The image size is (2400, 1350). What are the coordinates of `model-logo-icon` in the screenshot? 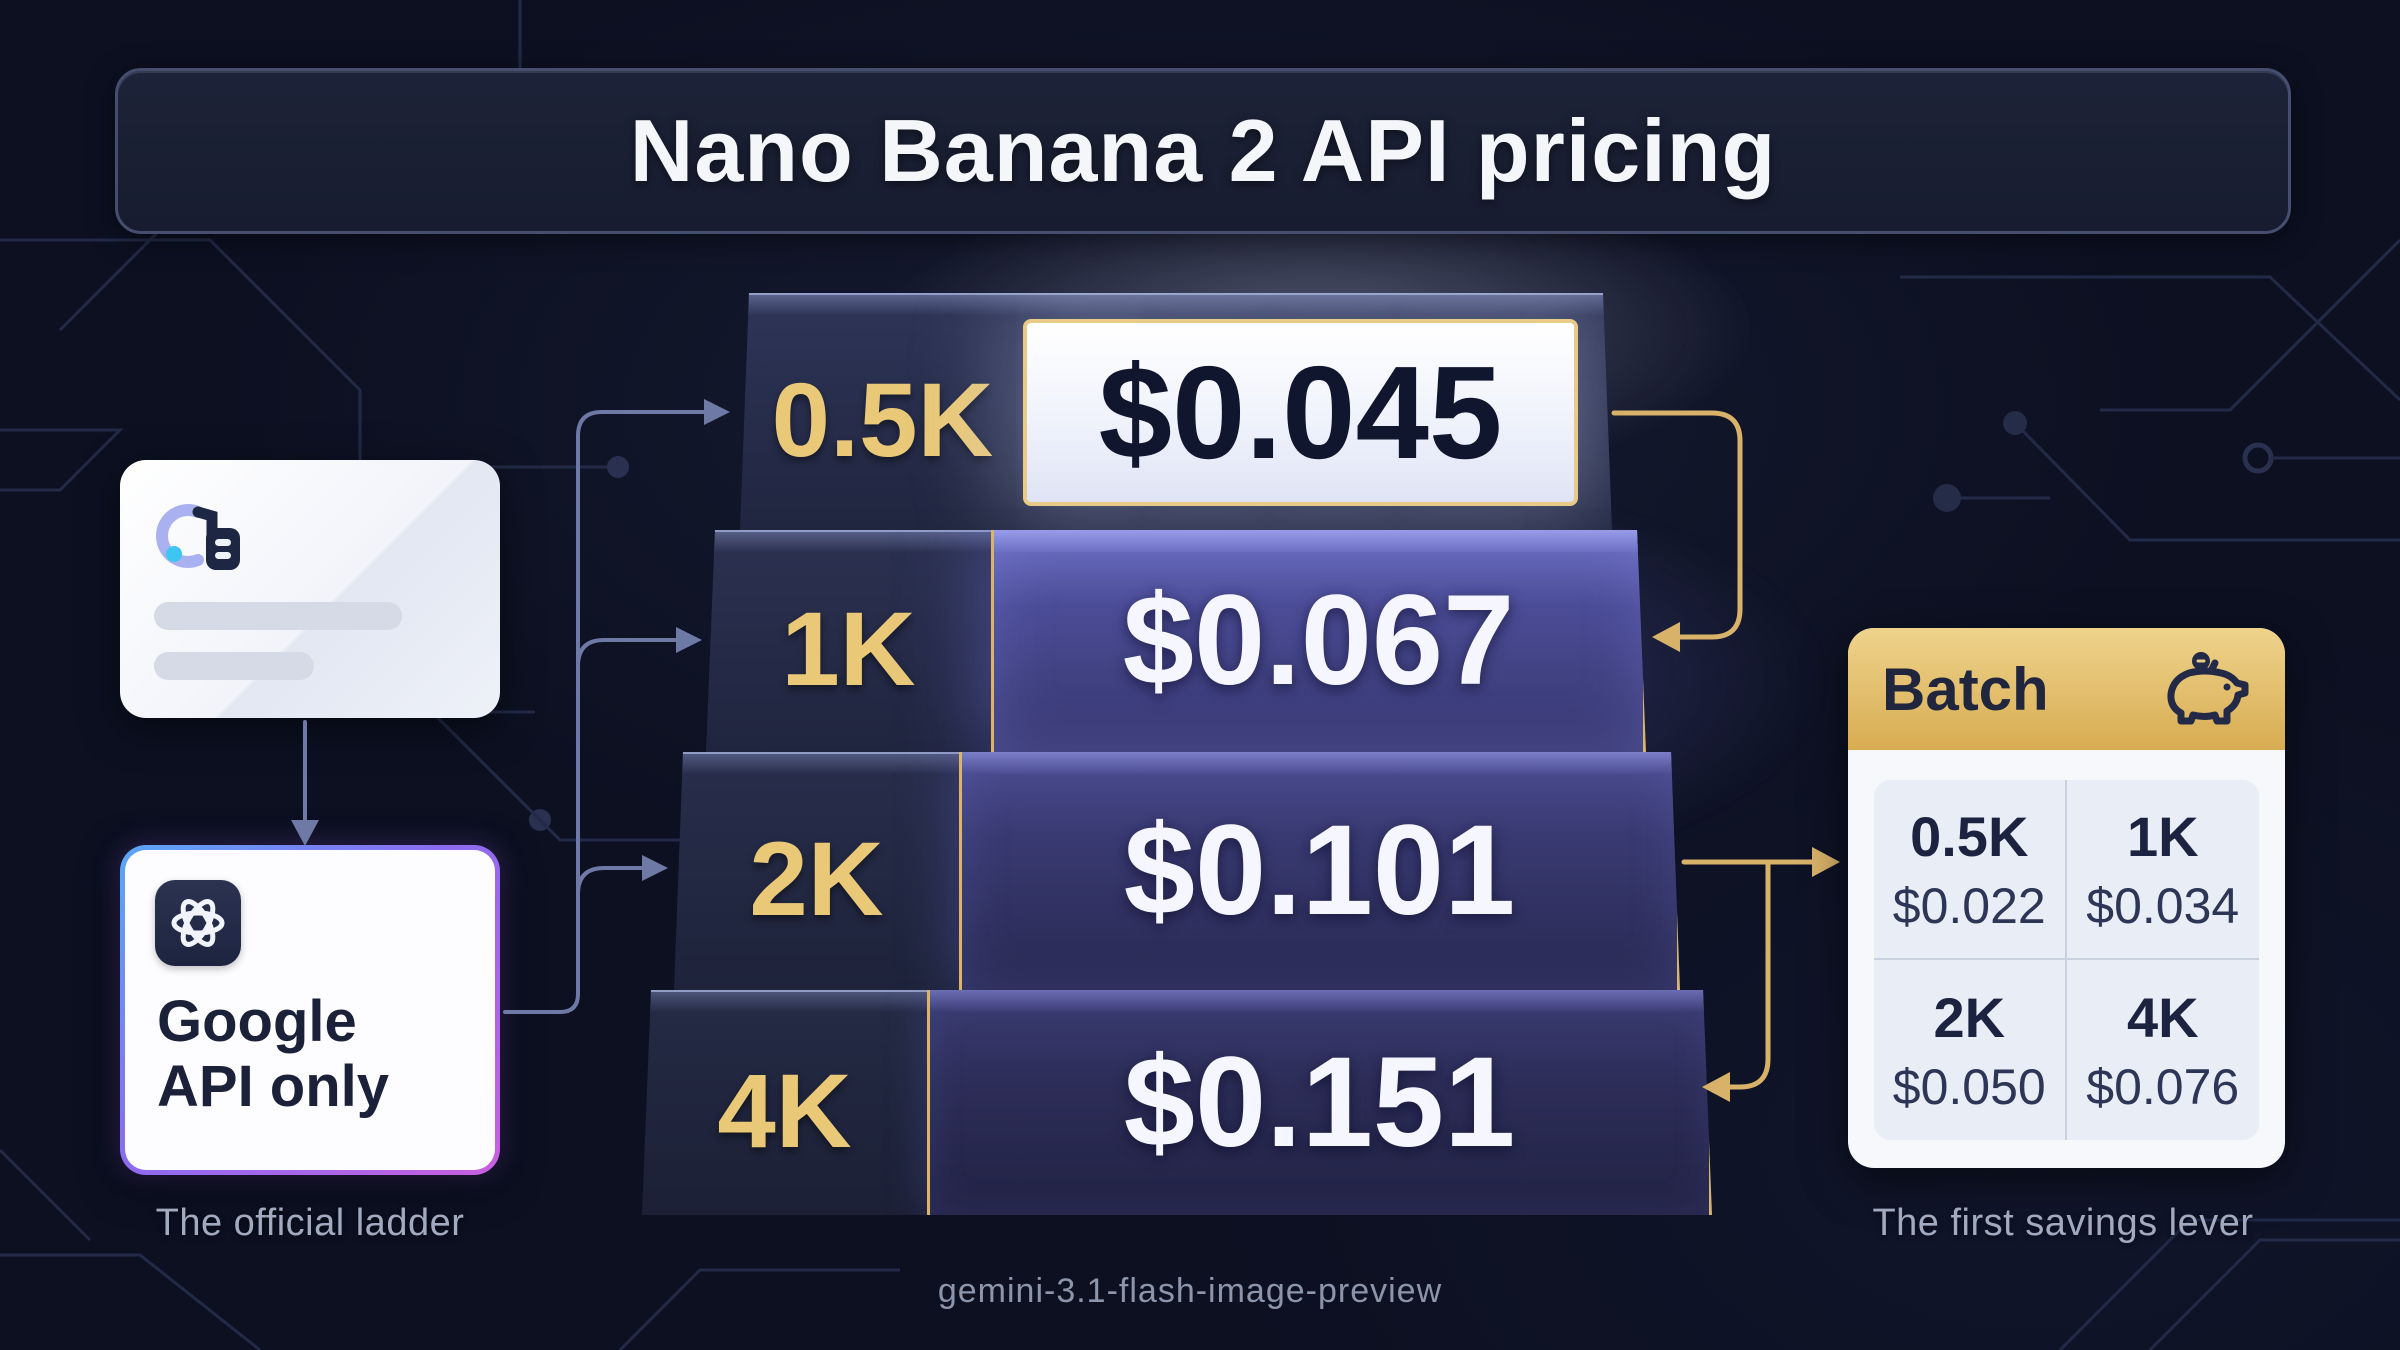 It's located at (198, 537).